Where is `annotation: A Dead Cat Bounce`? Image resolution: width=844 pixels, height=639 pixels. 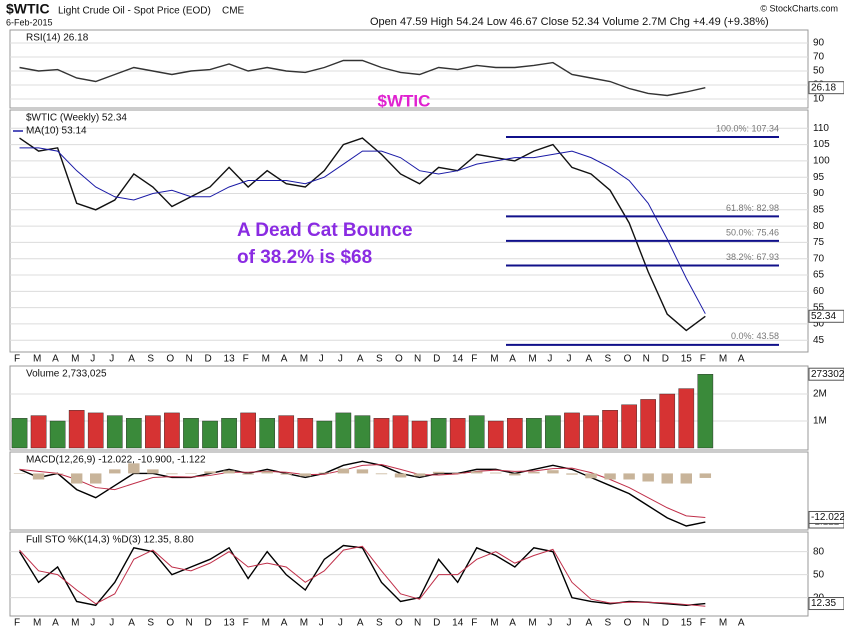
annotation: A Dead Cat Bounce is located at coordinates (325, 230).